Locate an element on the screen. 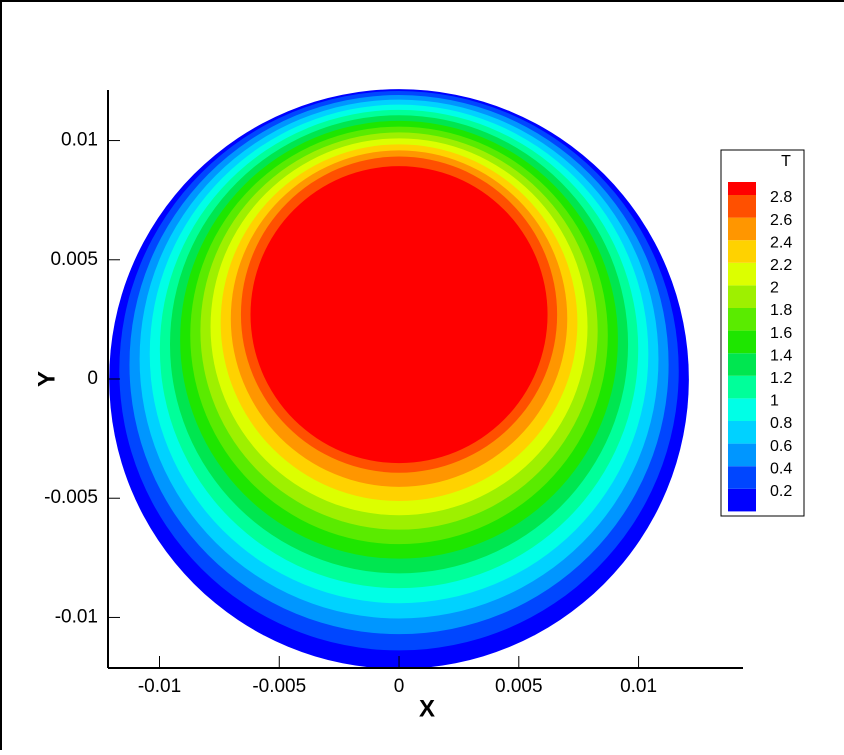  legend-label: 1.4 is located at coordinates (781, 355).